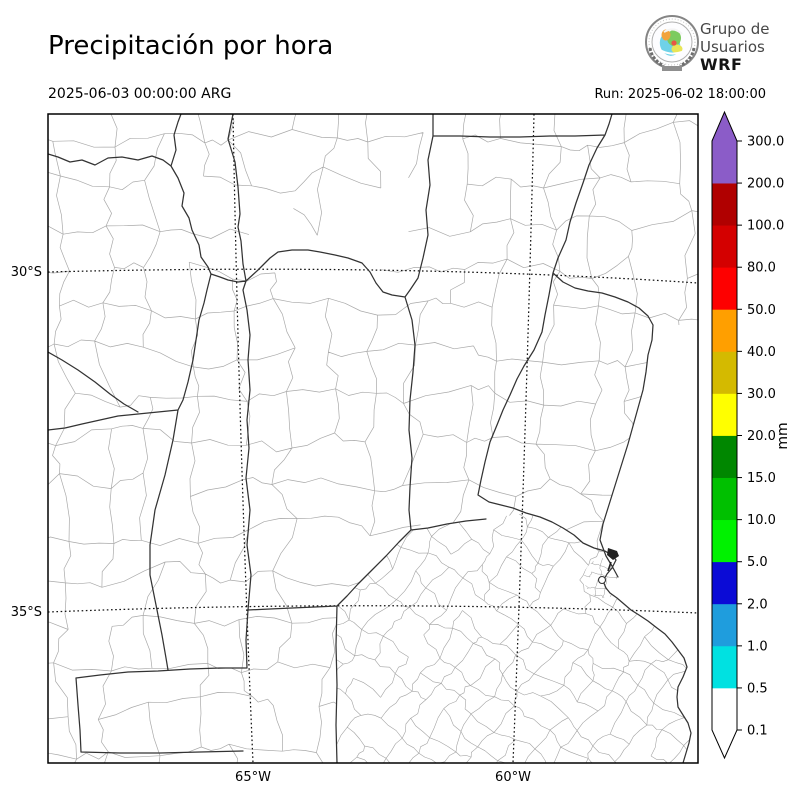  I want to click on logo-laurel-left, so click(656, 57).